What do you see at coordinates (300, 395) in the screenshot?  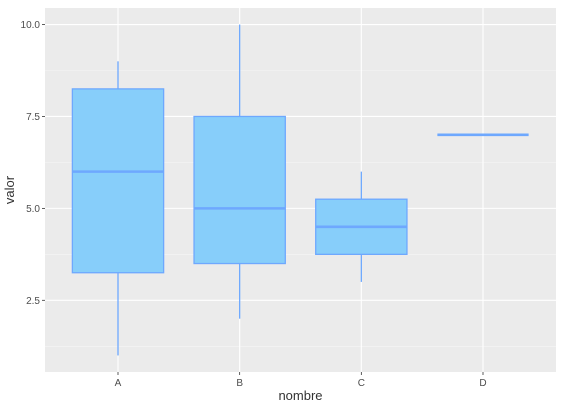 I see `x-axis-title: nombre` at bounding box center [300, 395].